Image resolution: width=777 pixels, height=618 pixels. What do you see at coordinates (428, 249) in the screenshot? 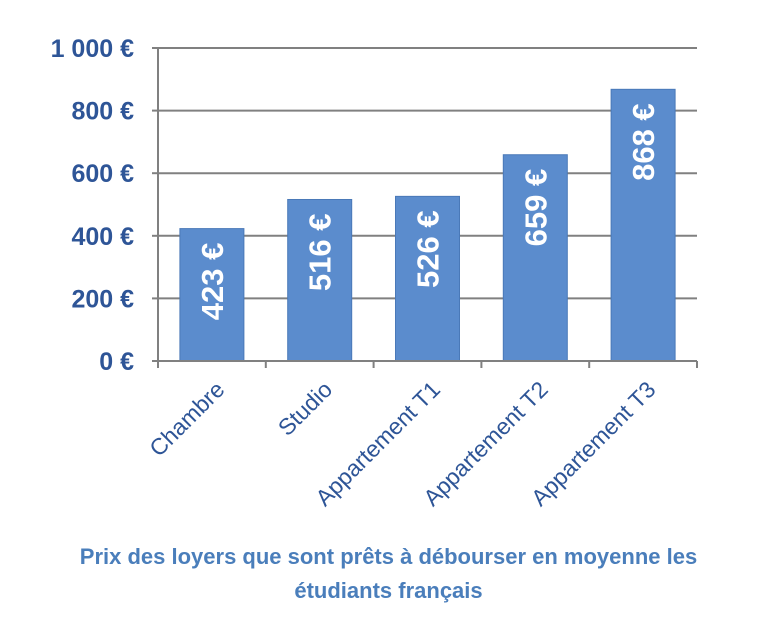
I see `data-label: 526 €` at bounding box center [428, 249].